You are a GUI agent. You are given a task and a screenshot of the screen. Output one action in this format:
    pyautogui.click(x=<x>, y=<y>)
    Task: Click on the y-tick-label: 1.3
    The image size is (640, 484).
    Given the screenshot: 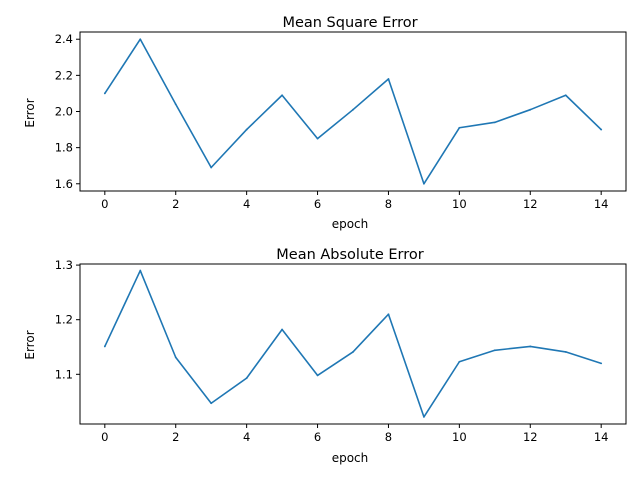 What is the action you would take?
    pyautogui.click(x=64, y=265)
    